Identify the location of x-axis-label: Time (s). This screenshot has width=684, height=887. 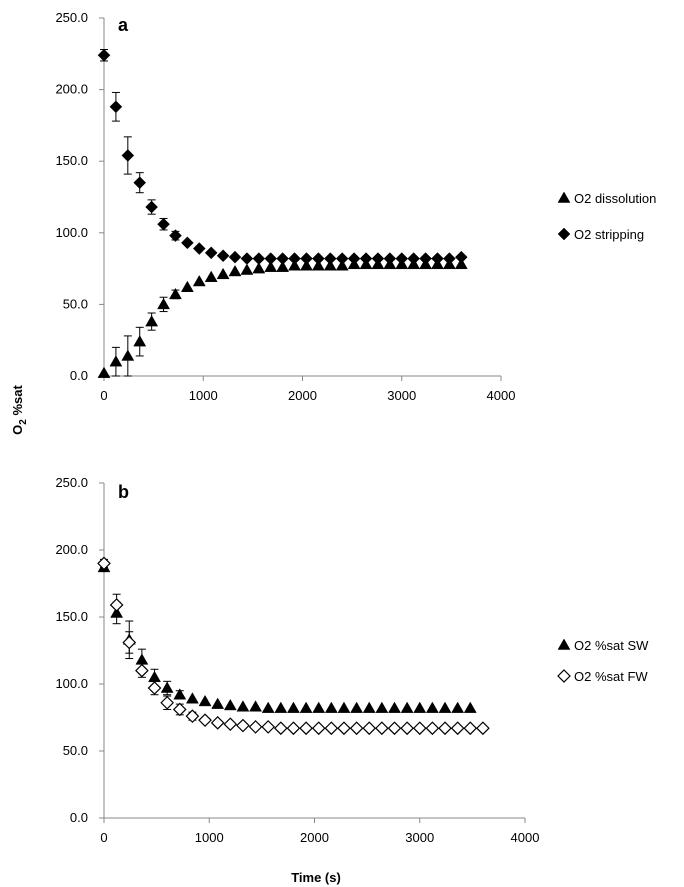
(316, 877).